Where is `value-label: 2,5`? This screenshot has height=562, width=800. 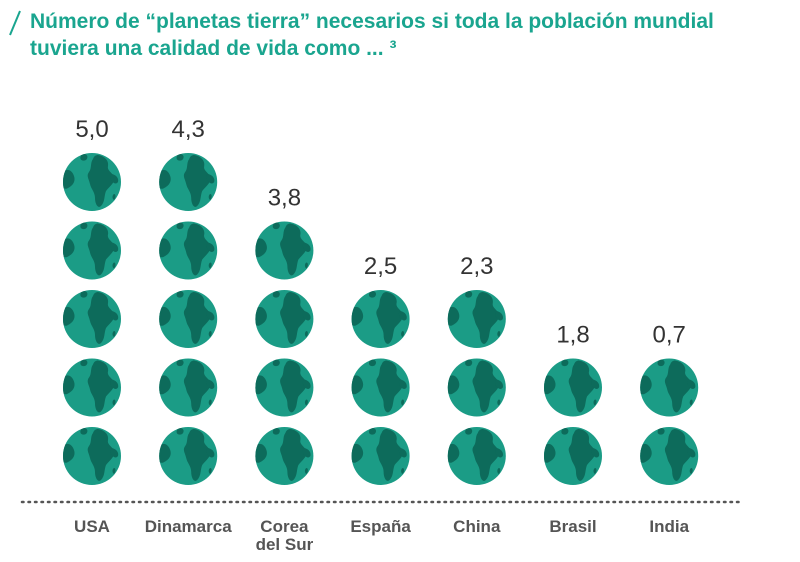
value-label: 2,5 is located at coordinates (380, 266).